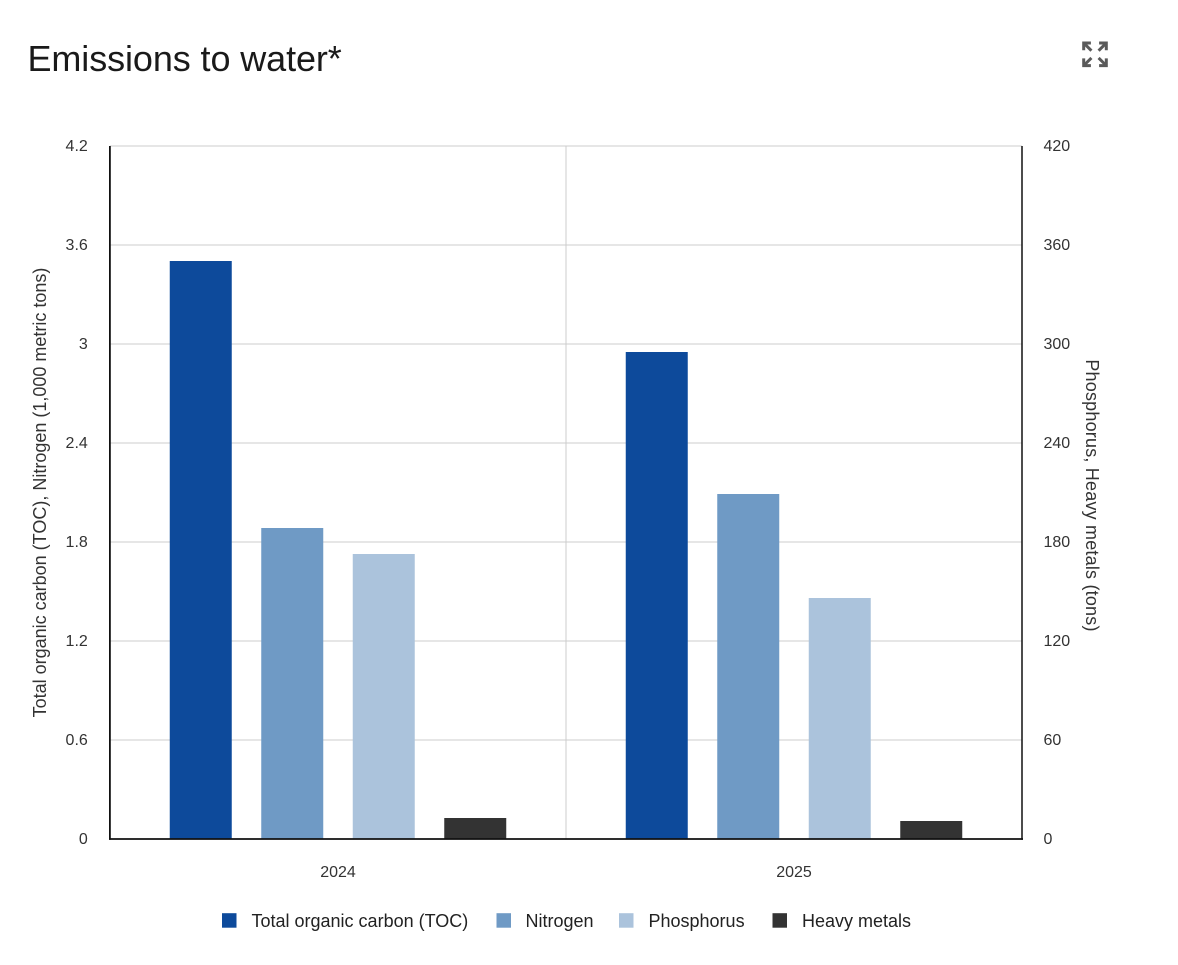 The width and height of the screenshot is (1178, 965). I want to click on svg-text: 4.2, so click(77, 146).